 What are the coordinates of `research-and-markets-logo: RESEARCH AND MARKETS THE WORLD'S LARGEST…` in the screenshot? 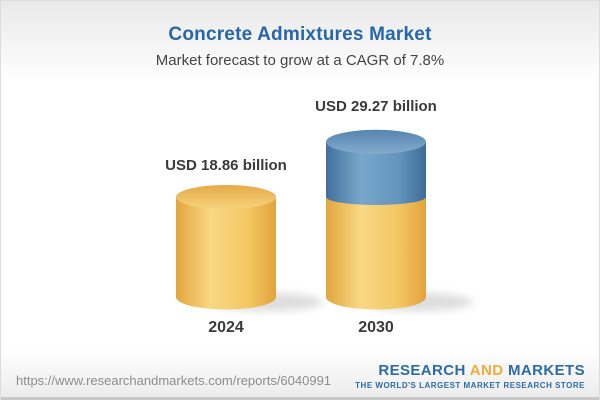 It's located at (470, 377).